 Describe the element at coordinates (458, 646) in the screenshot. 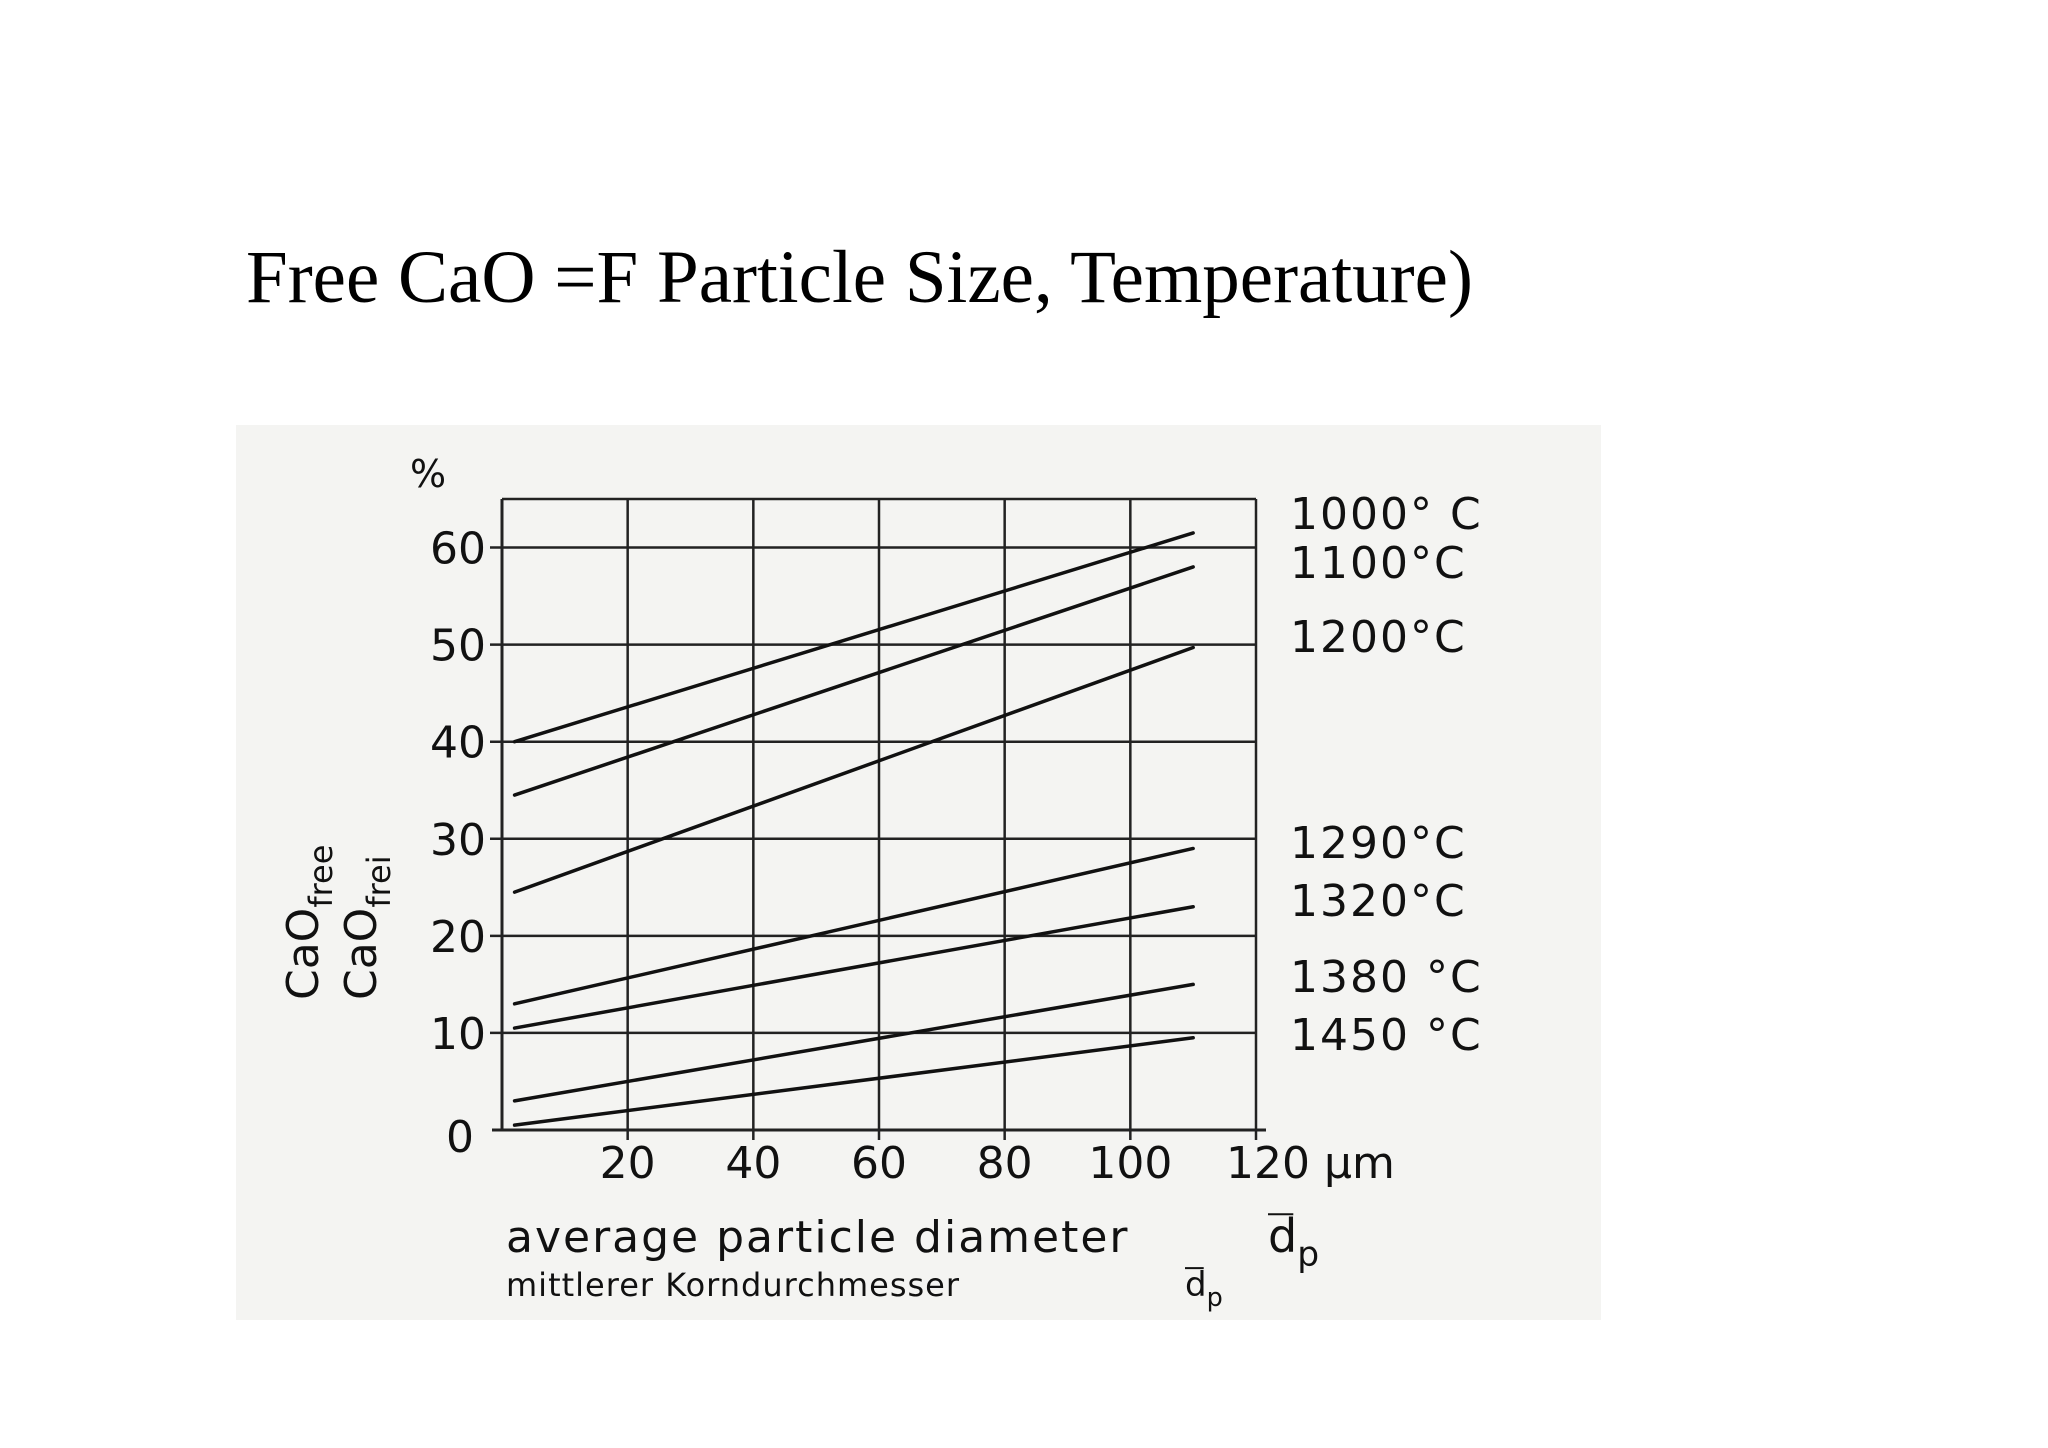

I see `y-tick-label-50: 50` at that location.